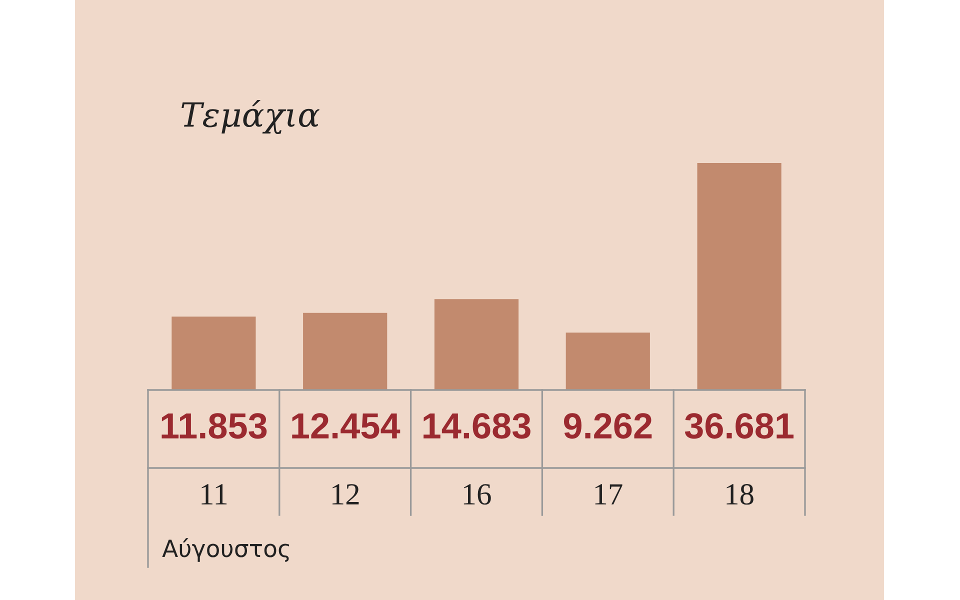 The width and height of the screenshot is (960, 600). Describe the element at coordinates (214, 494) in the screenshot. I see `x-tick-label: 11` at that location.